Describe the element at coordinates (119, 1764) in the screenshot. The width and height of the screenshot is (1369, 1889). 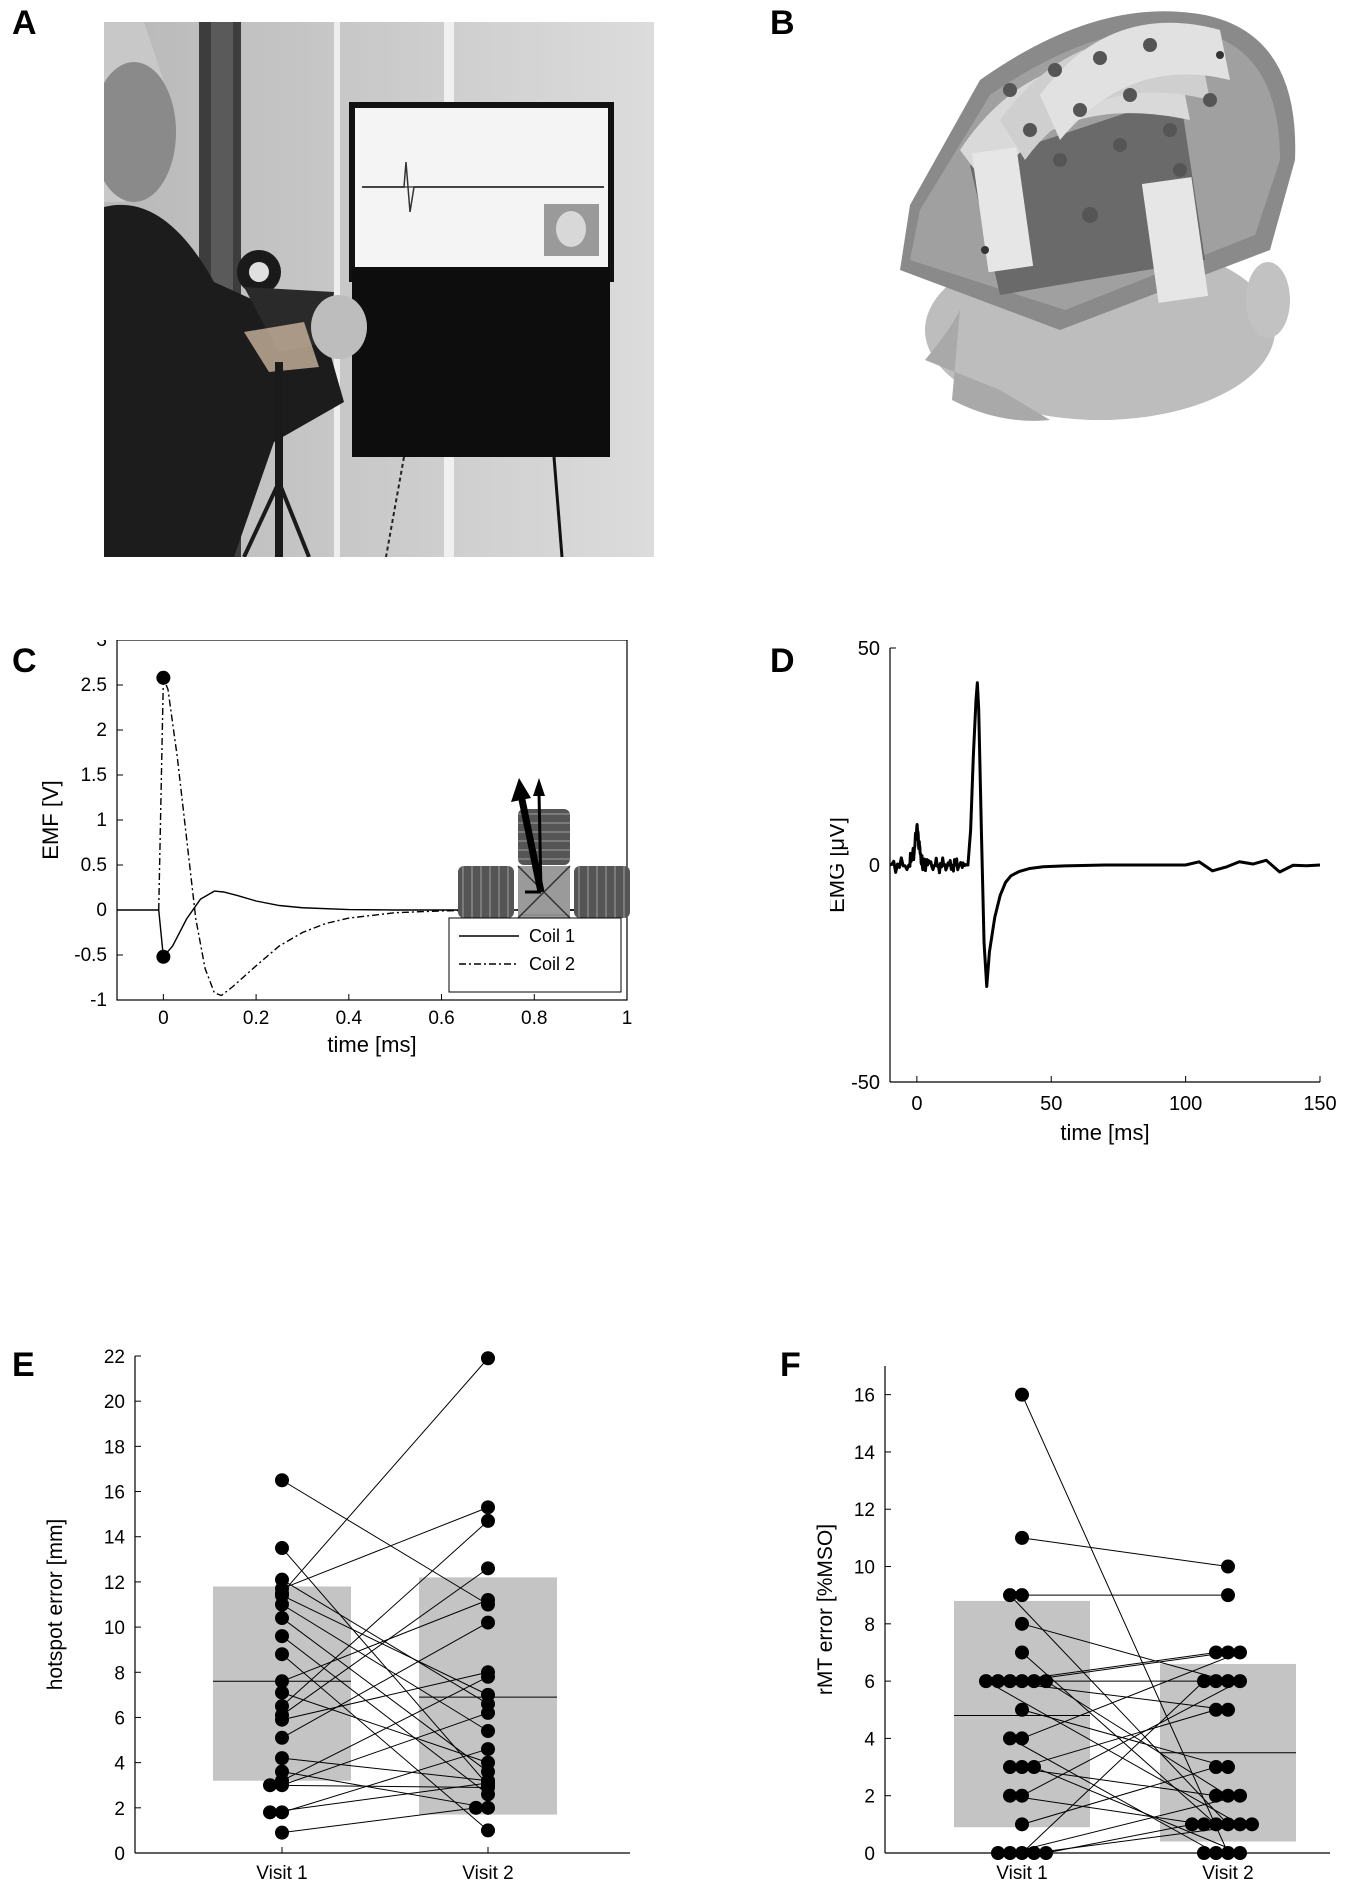
I see `chart-e-ytick-label: 4` at that location.